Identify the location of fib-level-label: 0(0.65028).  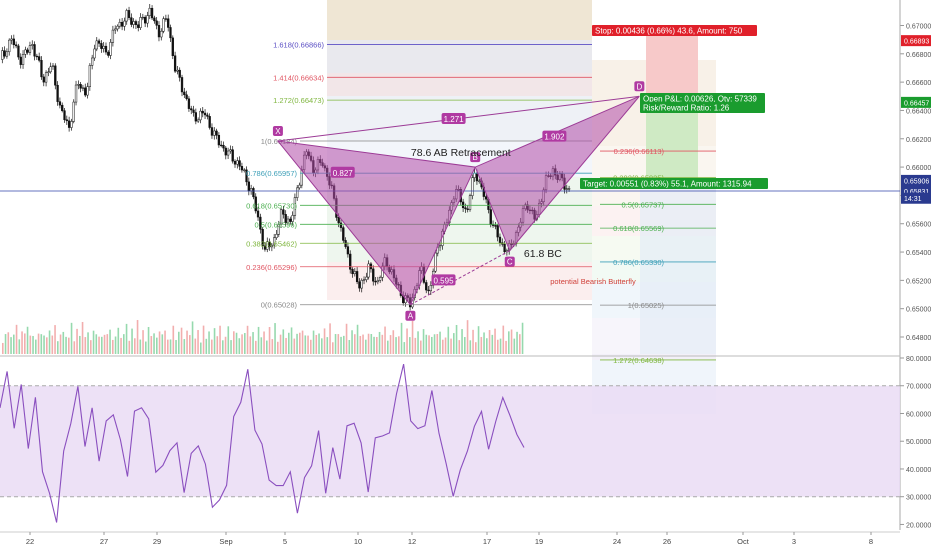
(279, 305).